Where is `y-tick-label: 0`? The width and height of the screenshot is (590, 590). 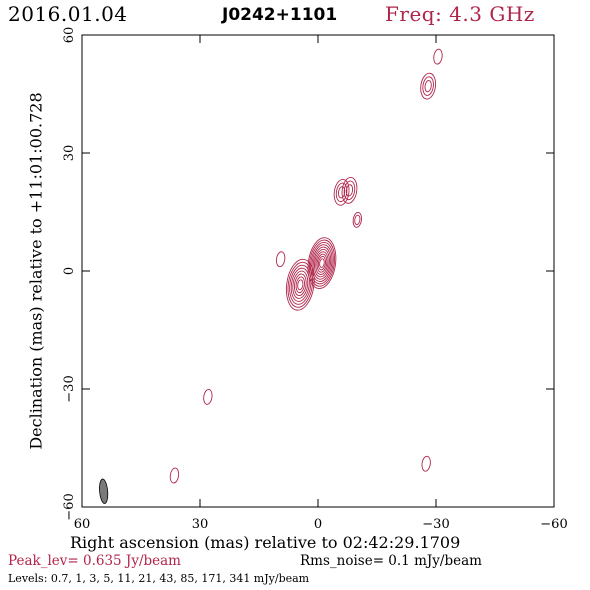 y-tick-label: 0 is located at coordinates (69, 271).